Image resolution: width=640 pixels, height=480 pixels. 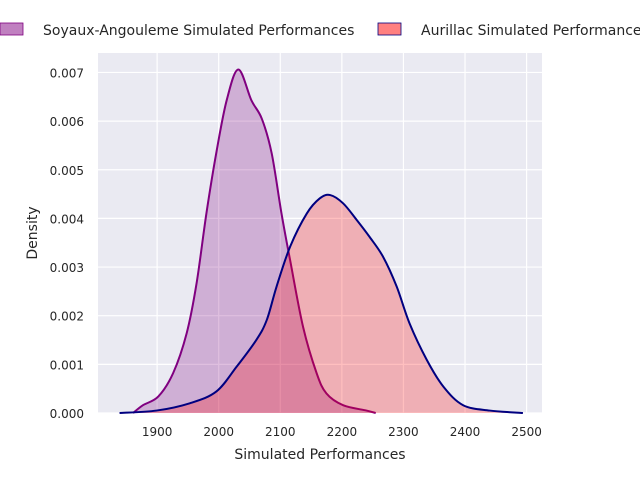 What do you see at coordinates (67, 268) in the screenshot?
I see `y-tick-label: 0.003` at bounding box center [67, 268].